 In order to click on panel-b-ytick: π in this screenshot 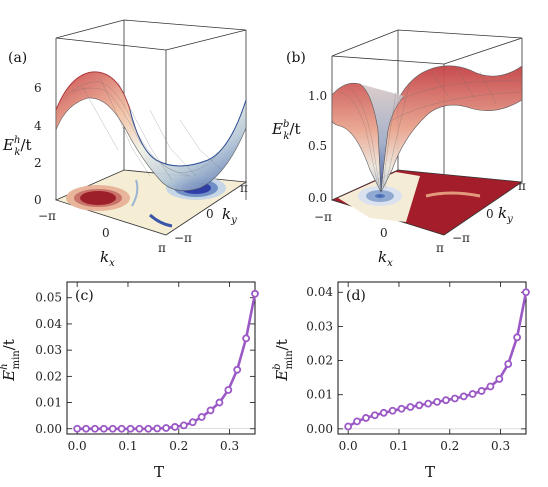, I will do `click(522, 186)`.